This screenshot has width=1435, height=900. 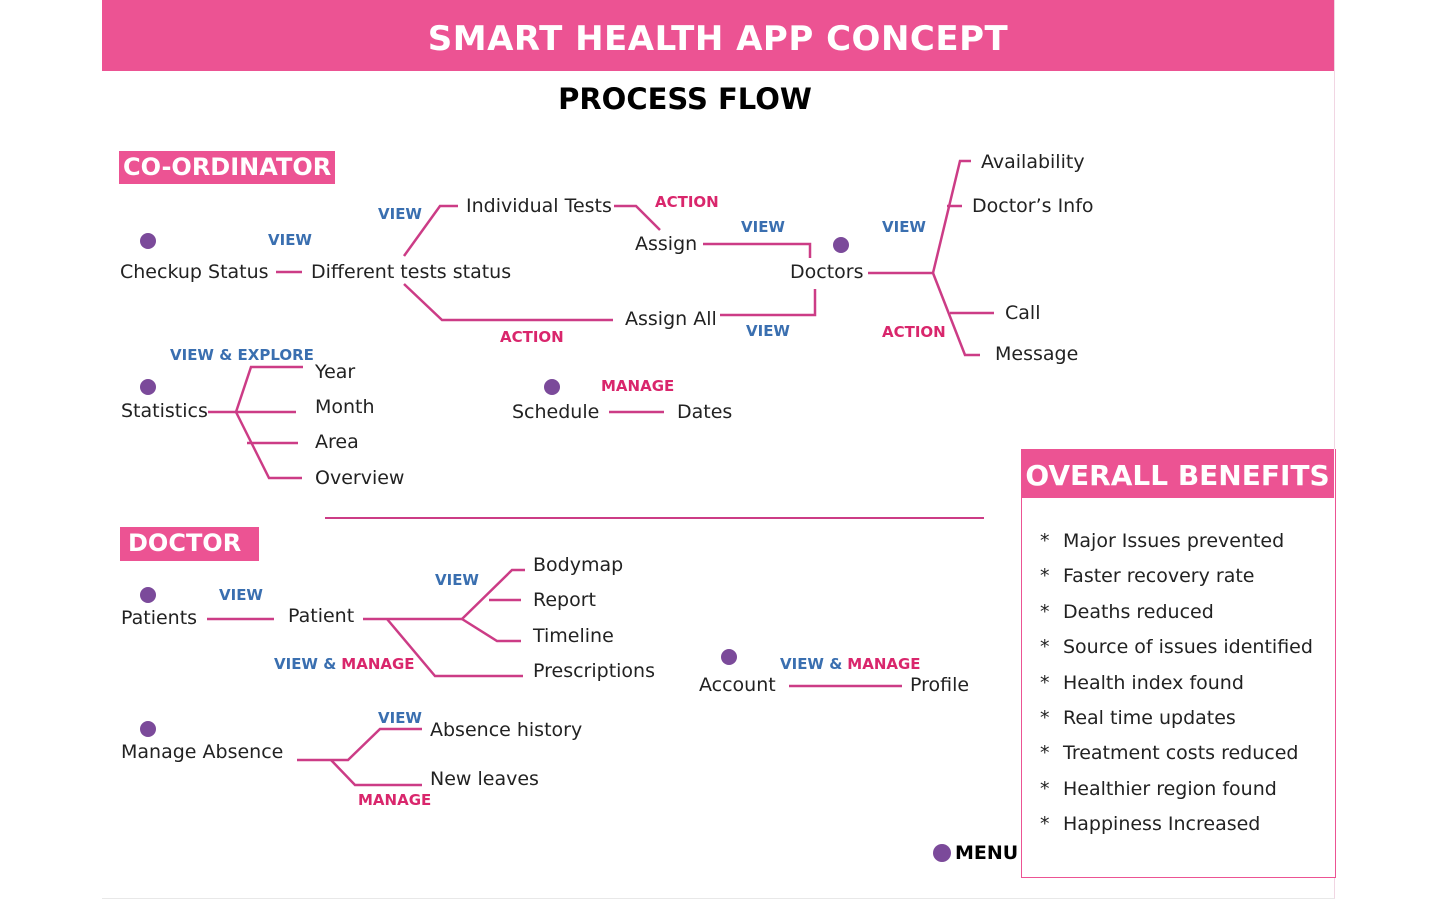 I want to click on menu-dot-doctors, so click(x=841, y=245).